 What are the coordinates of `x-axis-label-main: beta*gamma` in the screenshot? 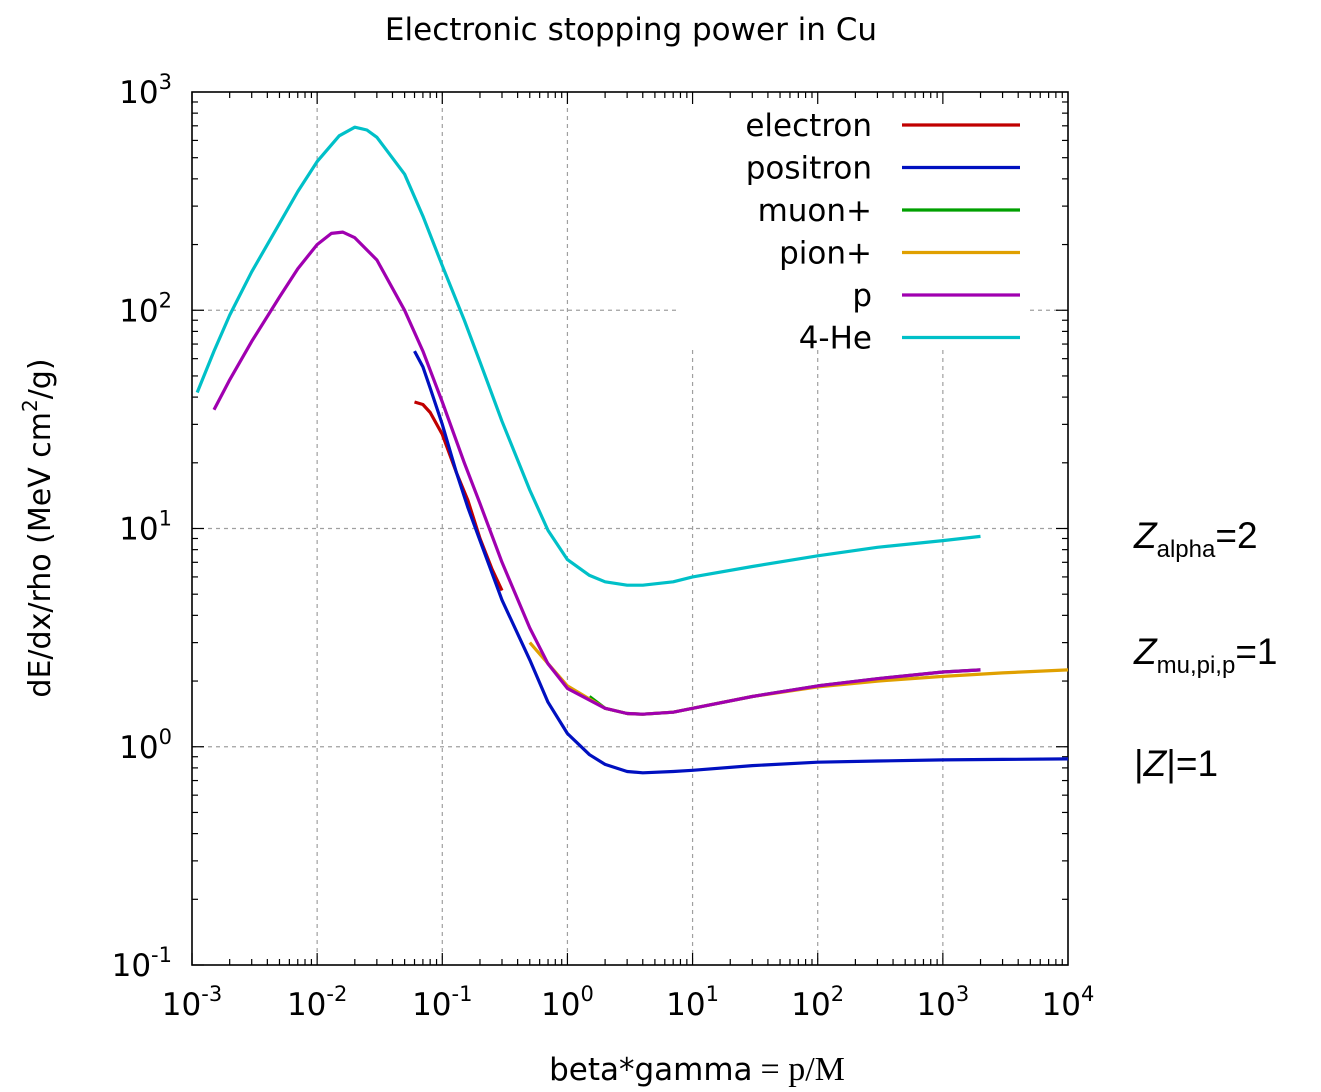 It's located at (650, 1070).